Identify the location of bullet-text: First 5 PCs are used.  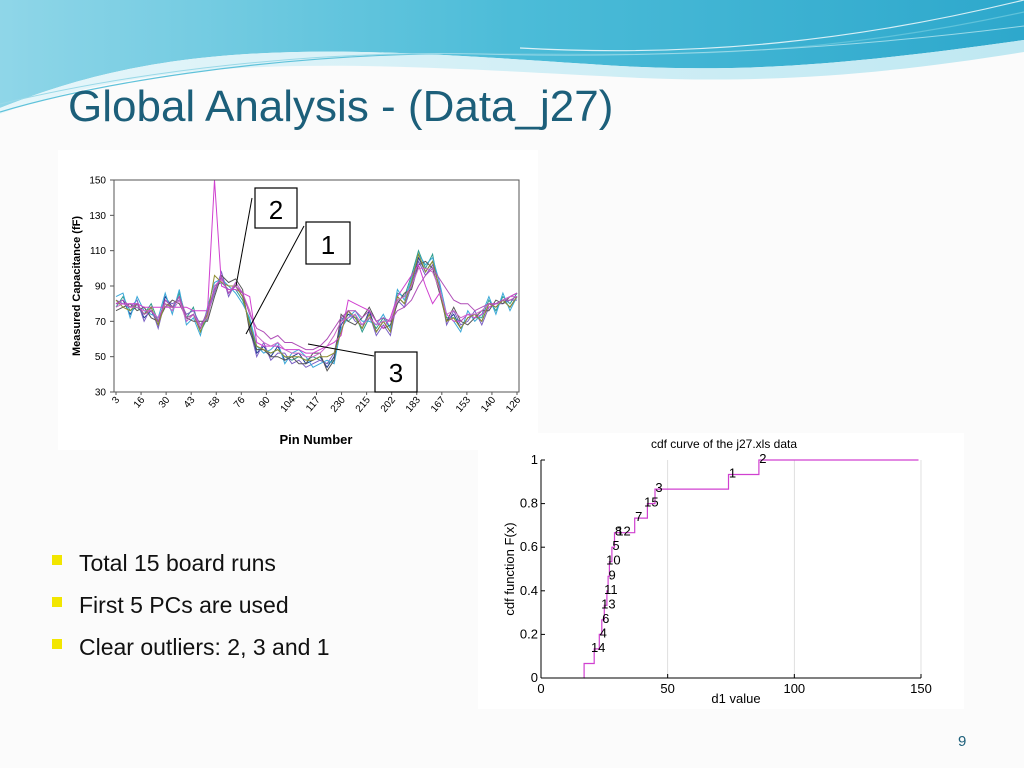
(184, 604).